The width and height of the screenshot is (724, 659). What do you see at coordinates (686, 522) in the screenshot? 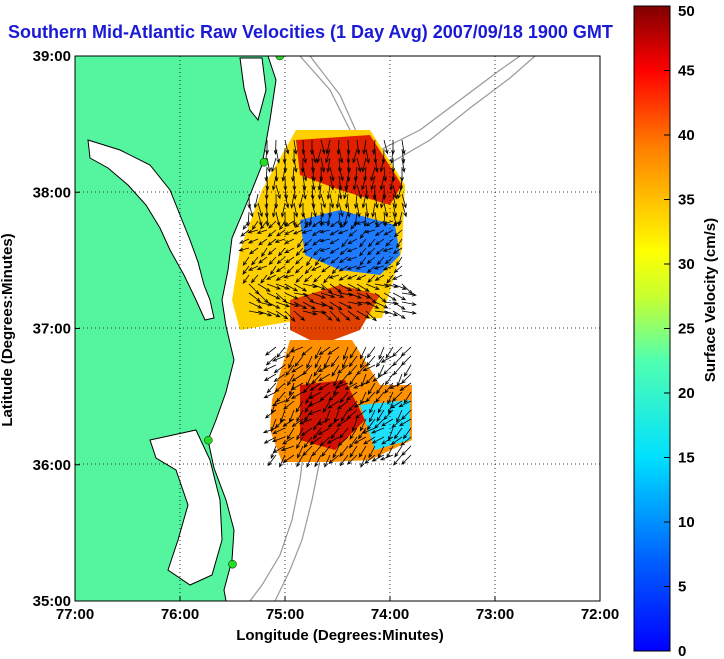
I see `colorbar-tick-label: 10` at bounding box center [686, 522].